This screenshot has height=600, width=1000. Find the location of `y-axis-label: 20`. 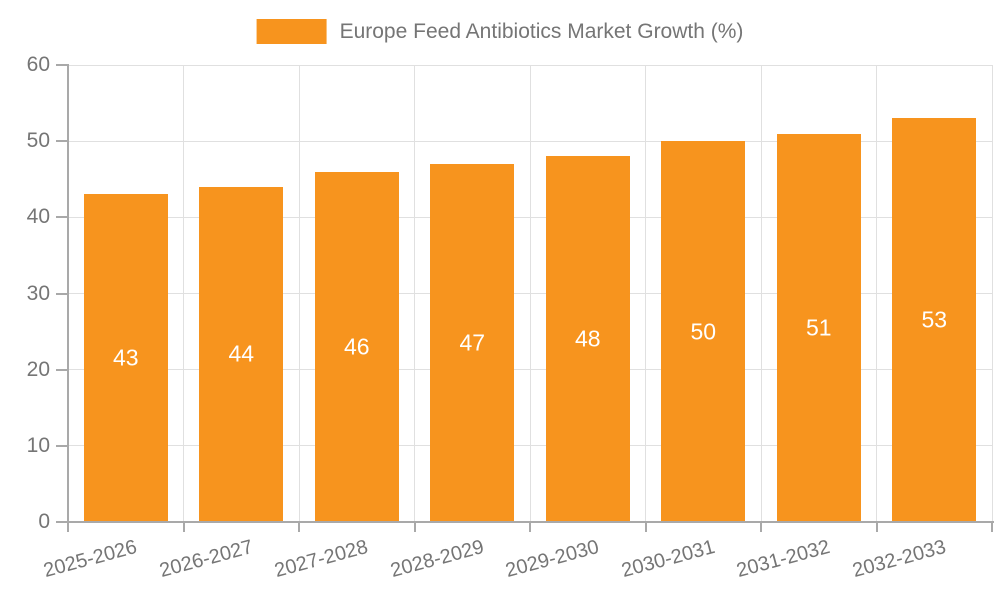

y-axis-label: 20 is located at coordinates (38, 369).